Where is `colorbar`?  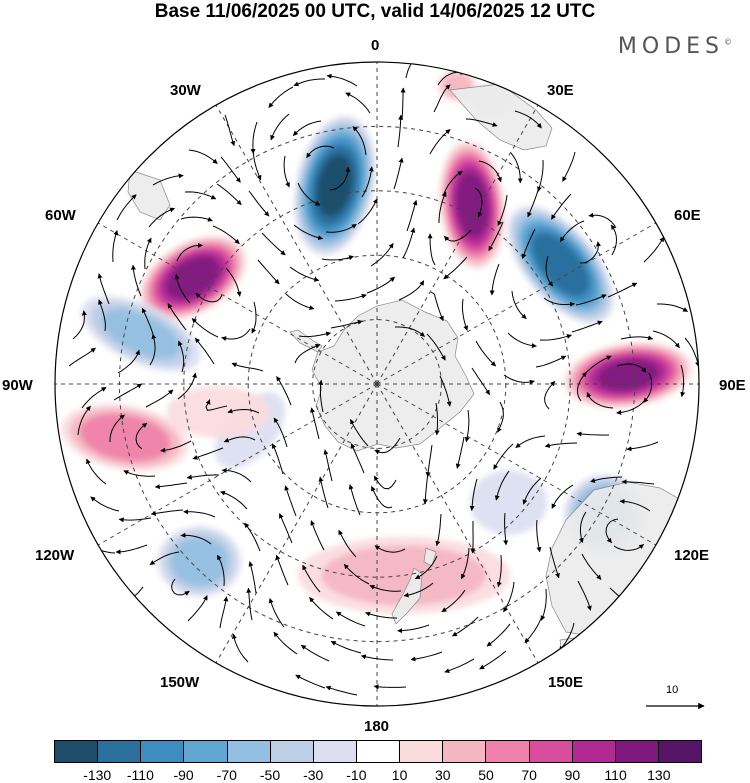 colorbar is located at coordinates (378, 751).